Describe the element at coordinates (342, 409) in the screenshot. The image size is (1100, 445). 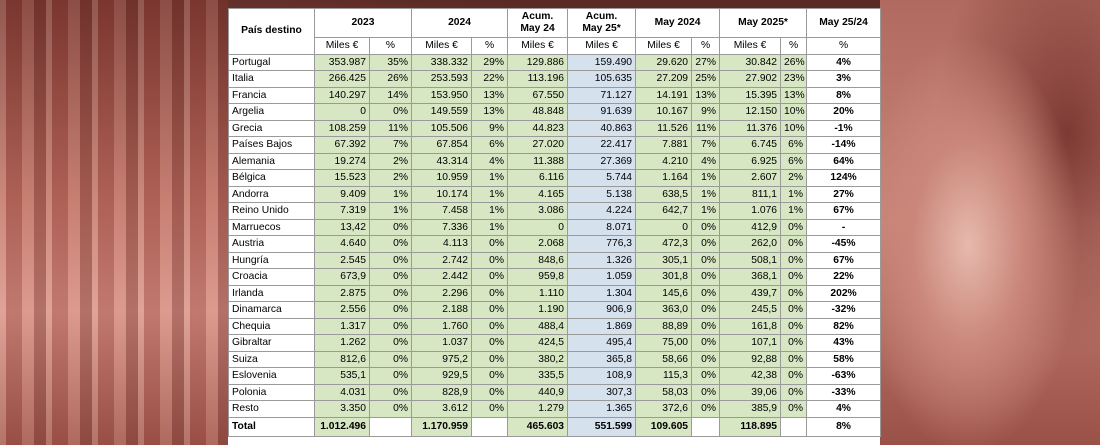
I see `value-2023-cell: 3.350` at that location.